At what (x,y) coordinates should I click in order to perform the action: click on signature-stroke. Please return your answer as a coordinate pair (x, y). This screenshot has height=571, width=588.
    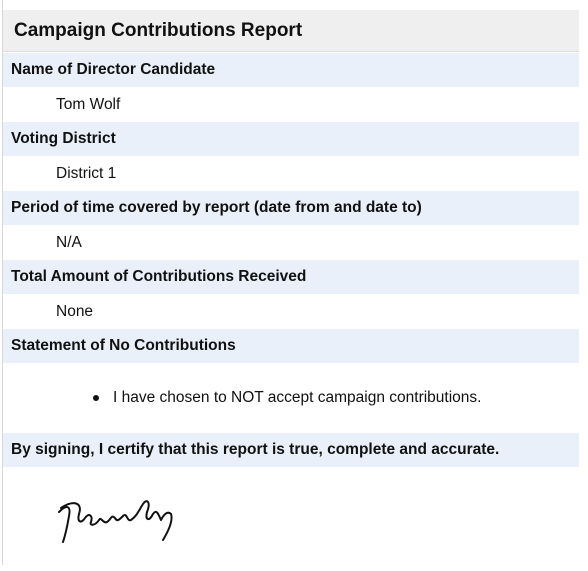
    Looking at the image, I should click on (115, 521).